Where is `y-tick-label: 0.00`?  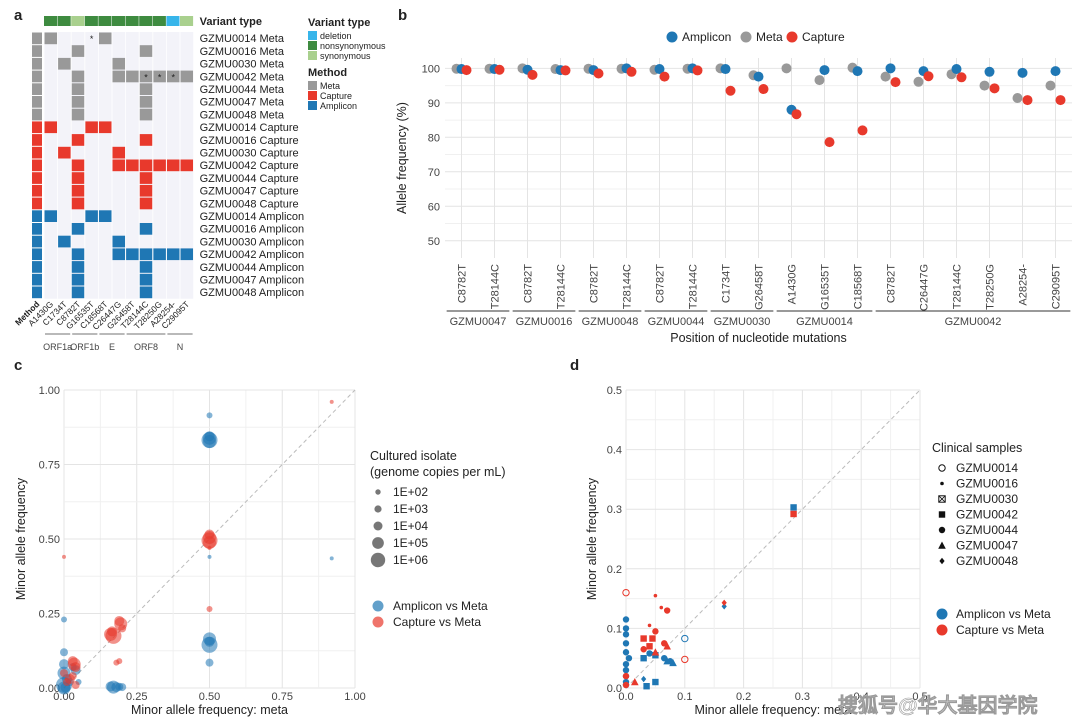 y-tick-label: 0.00 is located at coordinates (49, 689).